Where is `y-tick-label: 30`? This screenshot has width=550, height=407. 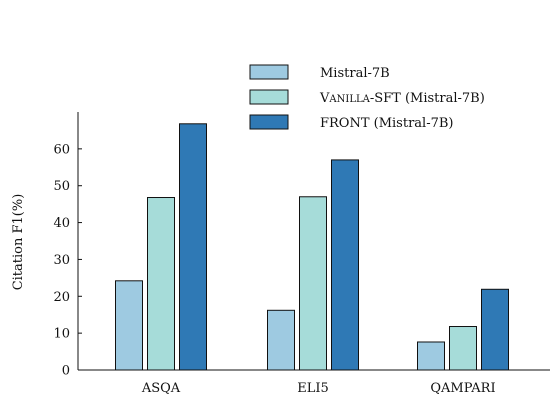 y-tick-label: 30 is located at coordinates (61, 260).